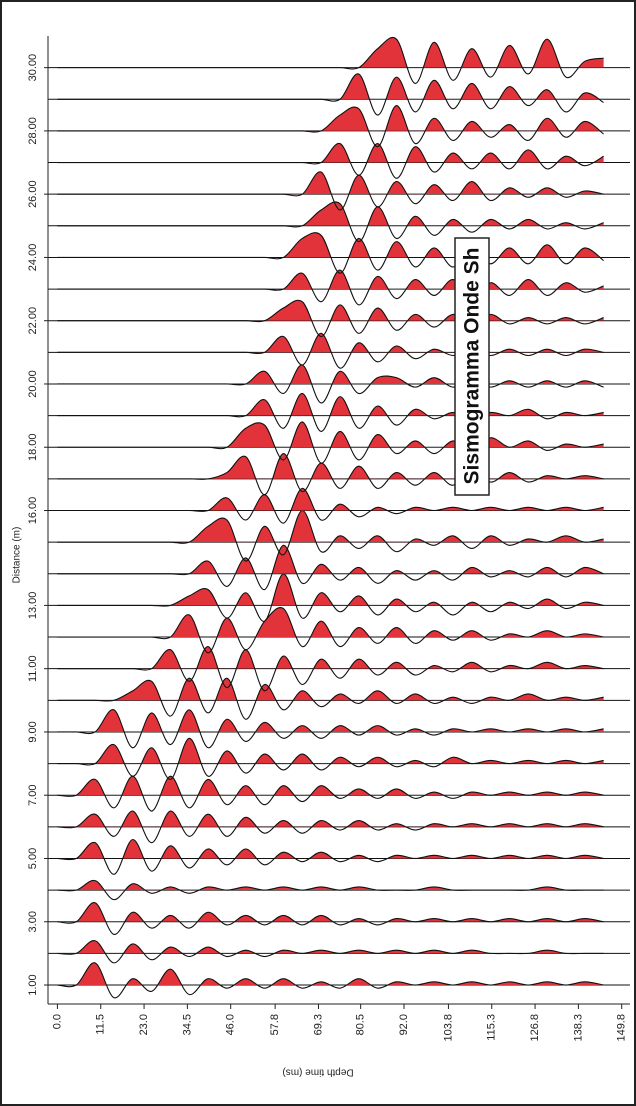 This screenshot has height=1106, width=636. What do you see at coordinates (33, 668) in the screenshot?
I see `y-tick-label: 11.00` at bounding box center [33, 668].